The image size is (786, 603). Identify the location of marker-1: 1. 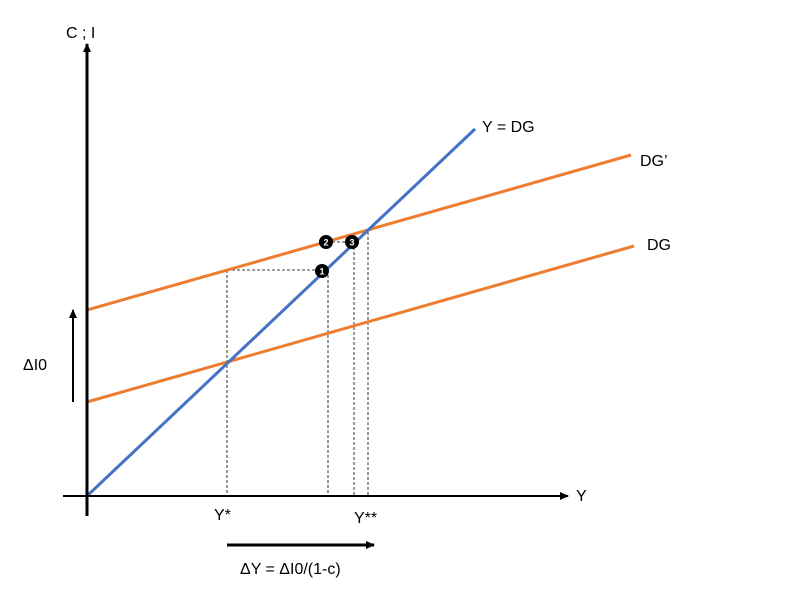
(322, 271).